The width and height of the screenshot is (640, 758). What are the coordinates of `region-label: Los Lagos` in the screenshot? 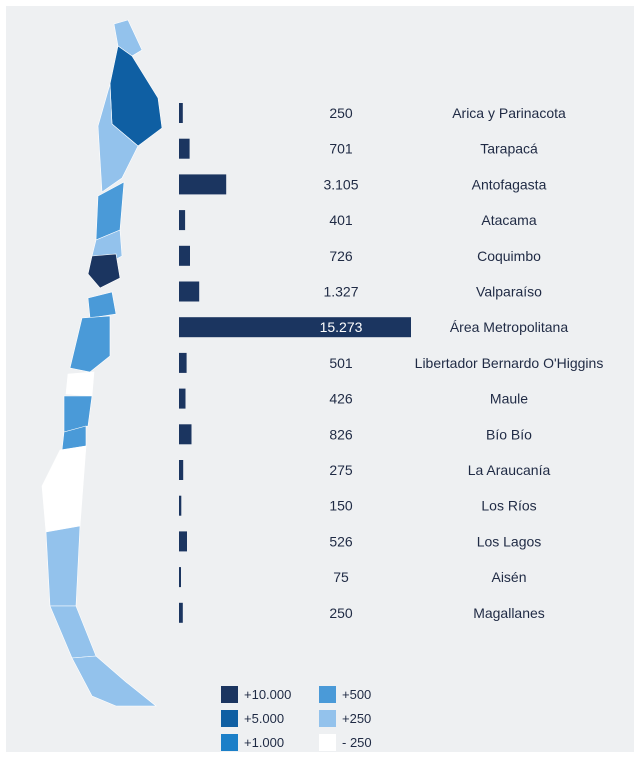 It's located at (509, 541).